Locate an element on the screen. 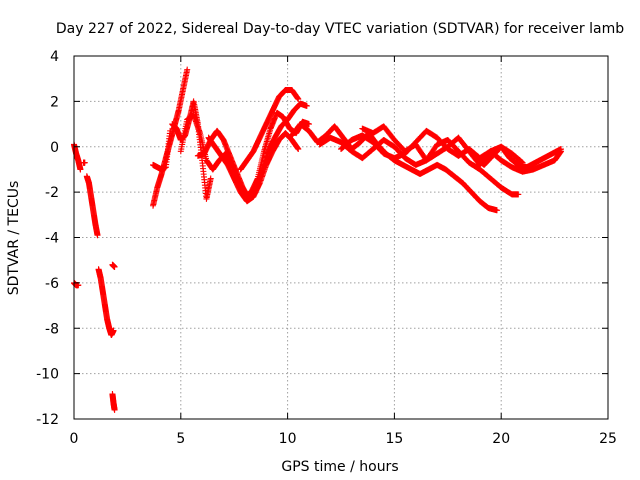  series-f is located at coordinates (113, 265).